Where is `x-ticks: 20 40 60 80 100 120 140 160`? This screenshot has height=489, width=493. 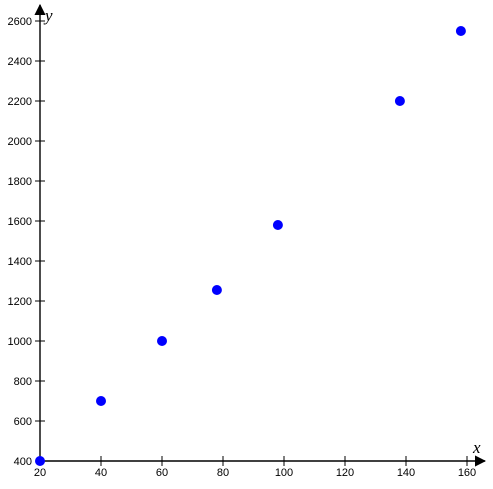 x-ticks: 20 40 60 80 100 120 140 160 is located at coordinates (255, 467).